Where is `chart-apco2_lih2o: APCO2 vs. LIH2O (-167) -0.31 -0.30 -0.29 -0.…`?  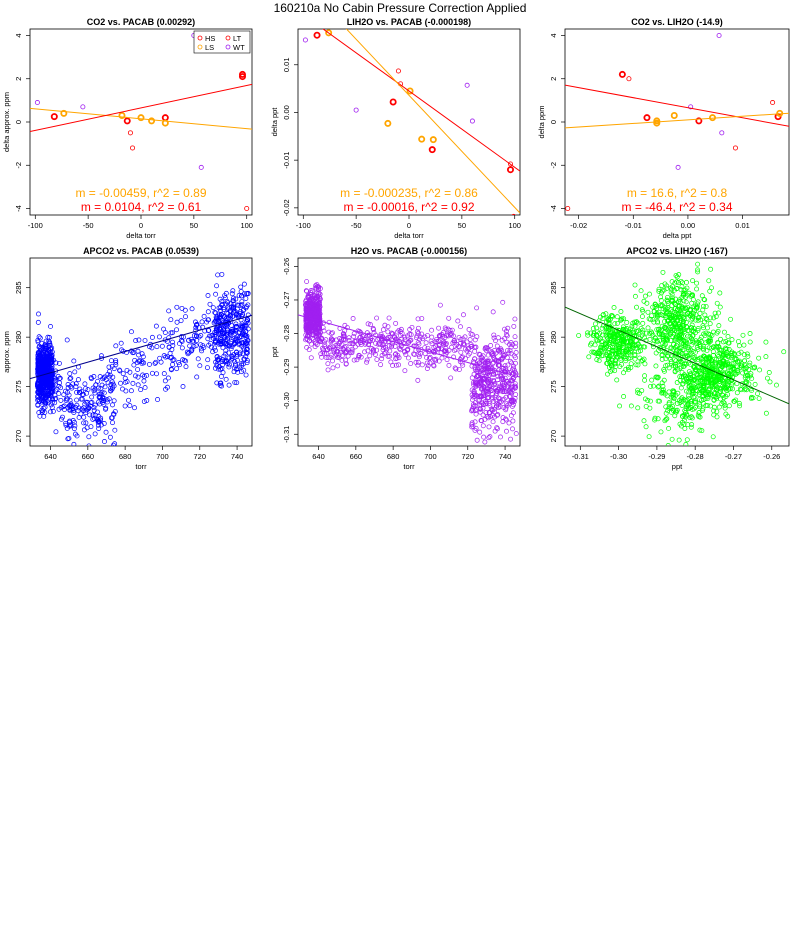
chart-apco2_lih2o: APCO2 vs. LIH2O (-167) -0.31 -0.30 -0.29 -0.… is located at coordinates (663, 358).